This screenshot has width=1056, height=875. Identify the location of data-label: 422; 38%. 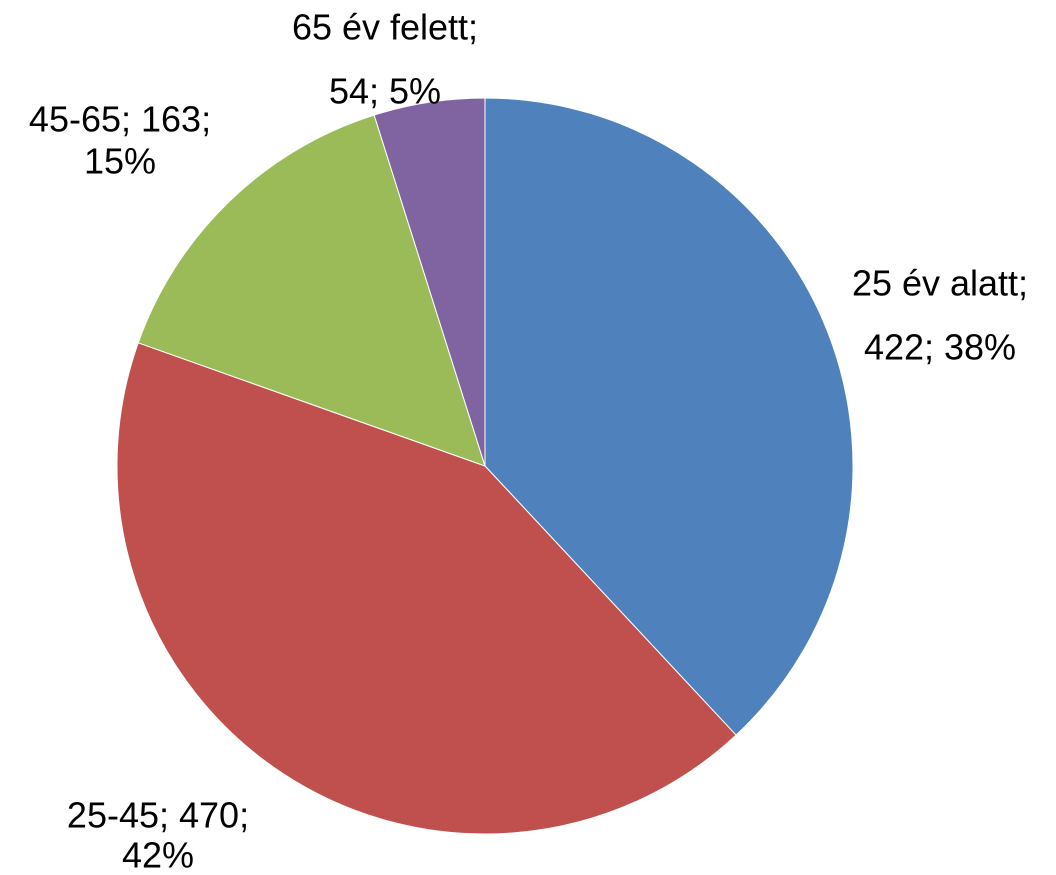
(940, 347).